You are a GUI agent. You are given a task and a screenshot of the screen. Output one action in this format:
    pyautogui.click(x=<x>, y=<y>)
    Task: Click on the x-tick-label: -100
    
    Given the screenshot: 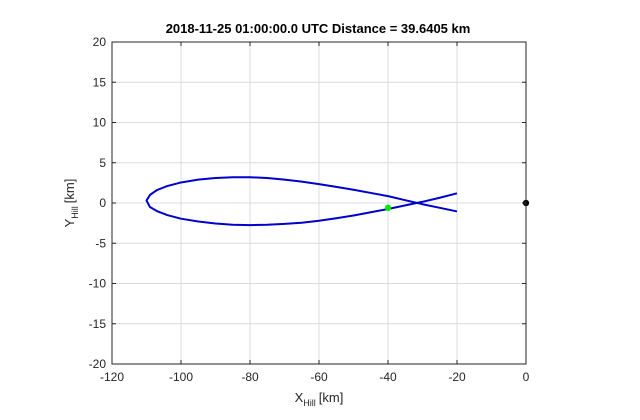 What is the action you would take?
    pyautogui.click(x=181, y=377)
    